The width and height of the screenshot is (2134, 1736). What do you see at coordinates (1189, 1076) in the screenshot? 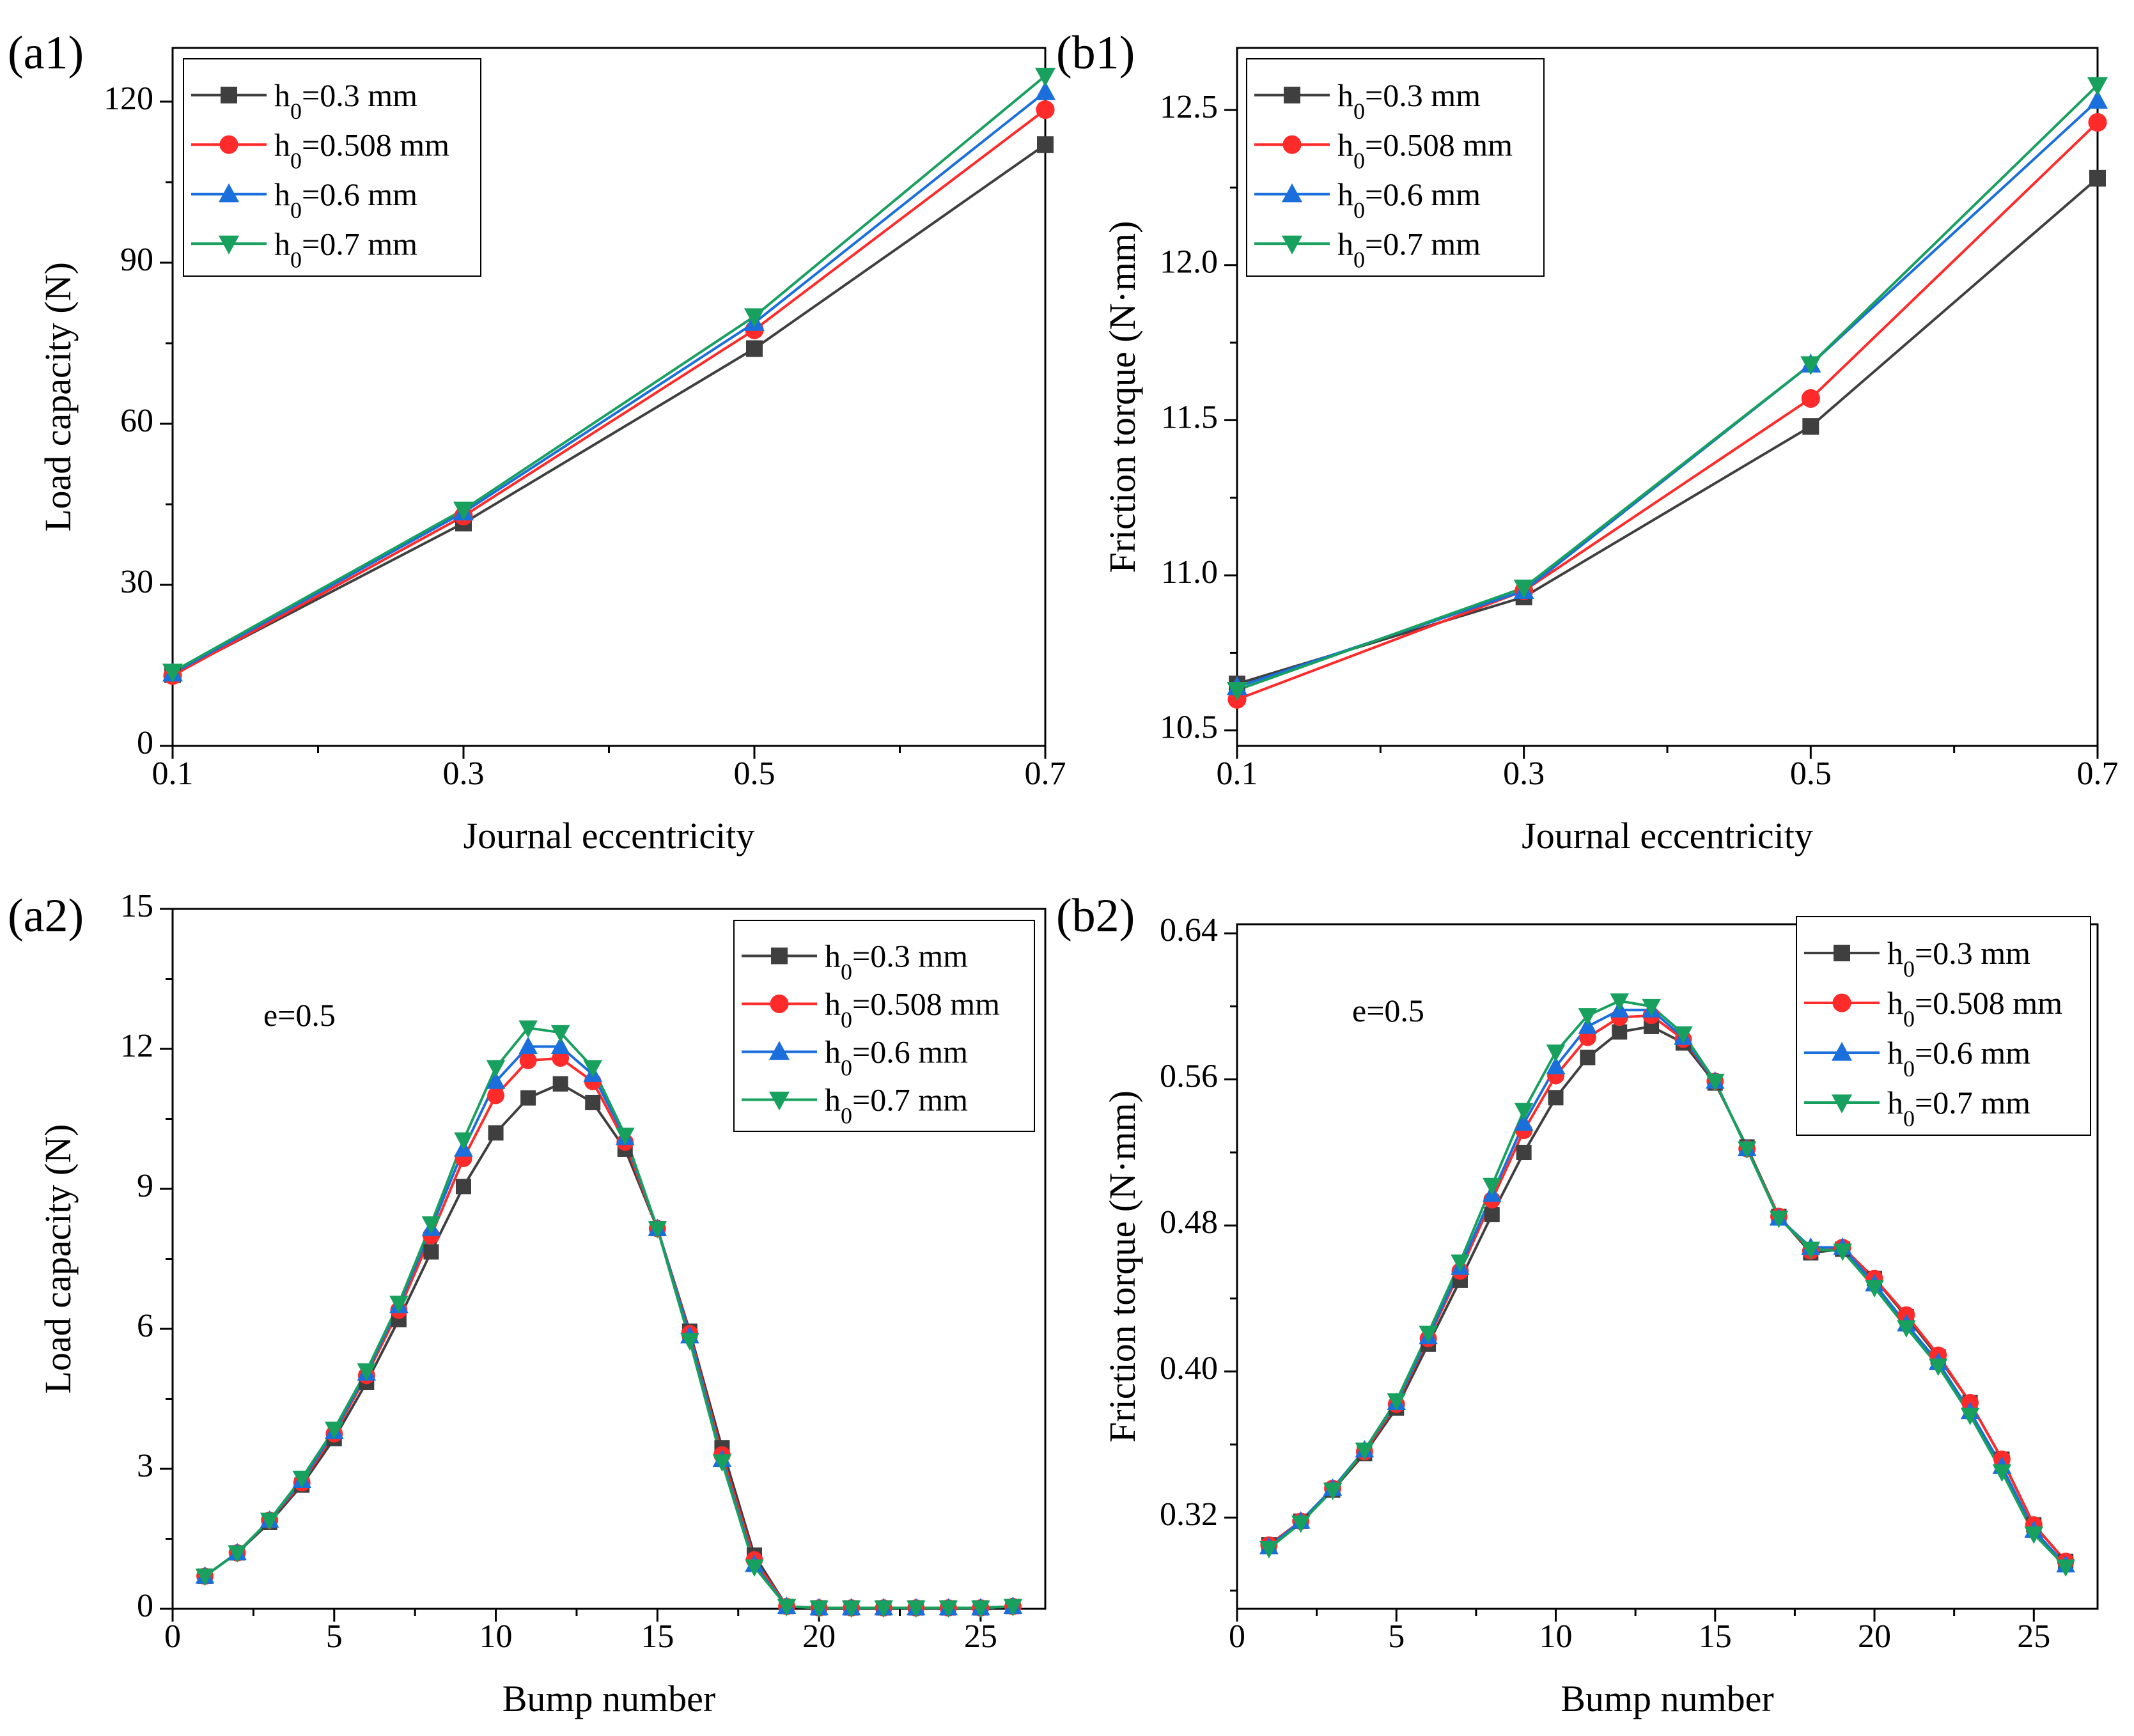
I see `y-tick-label: 0.56` at bounding box center [1189, 1076].